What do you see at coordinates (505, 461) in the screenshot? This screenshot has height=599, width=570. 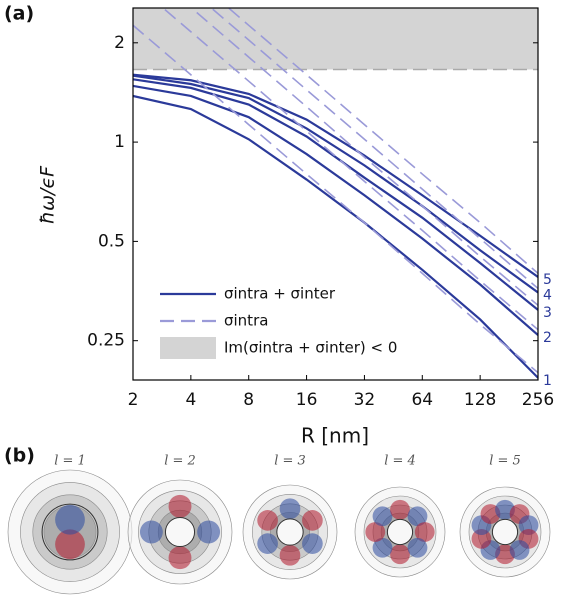 I see `mode-label: l = 5` at bounding box center [505, 461].